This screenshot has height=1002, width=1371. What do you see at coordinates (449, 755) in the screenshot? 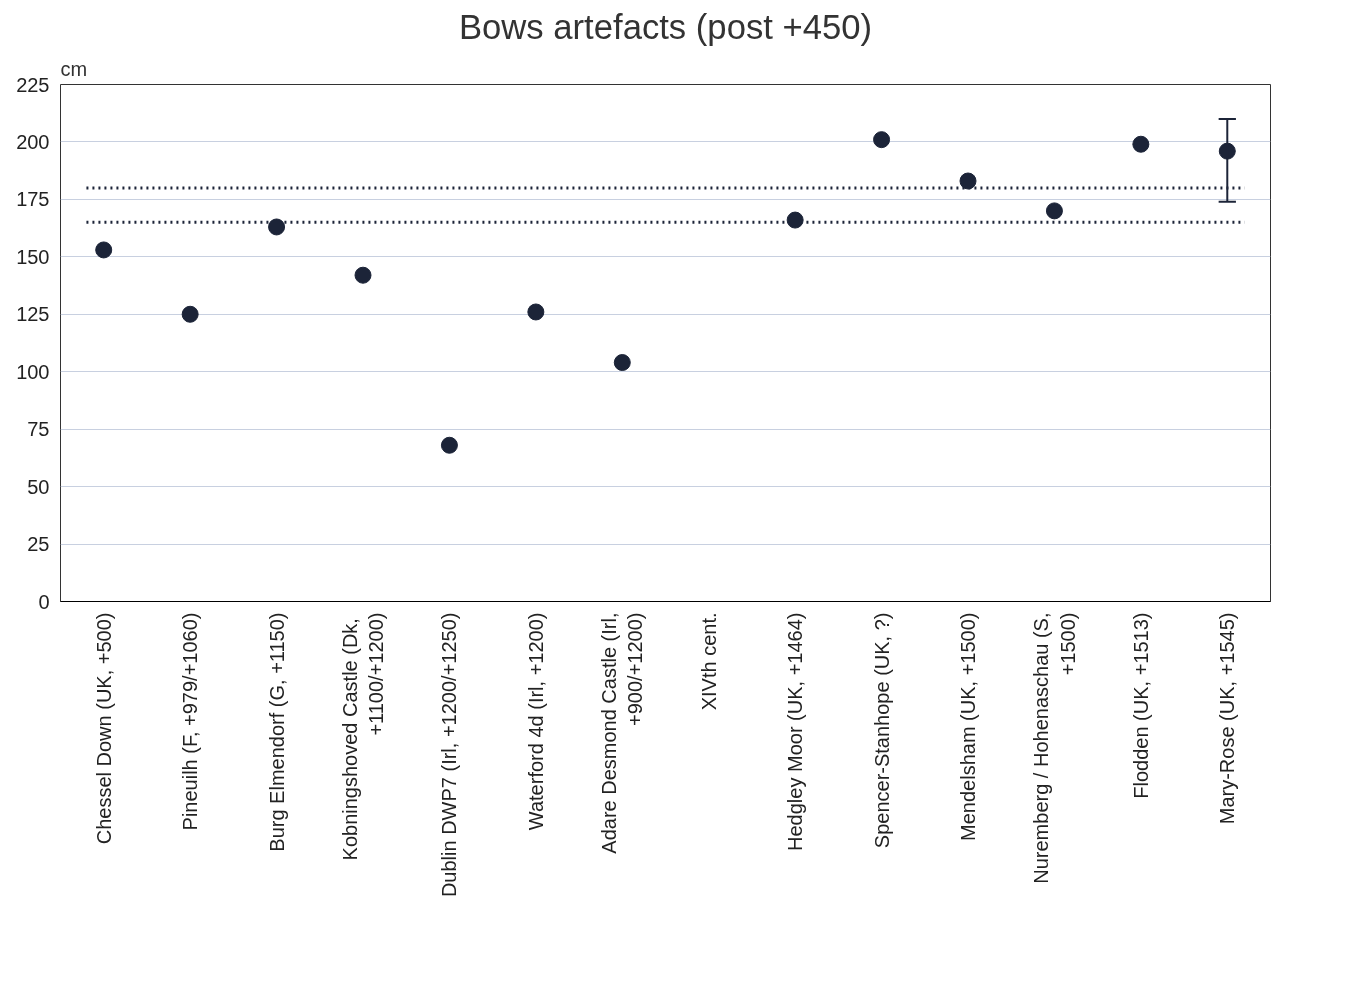
I see `x-tick-label: Dublin DWP7 (Irl, +1200/+1250)` at bounding box center [449, 755].